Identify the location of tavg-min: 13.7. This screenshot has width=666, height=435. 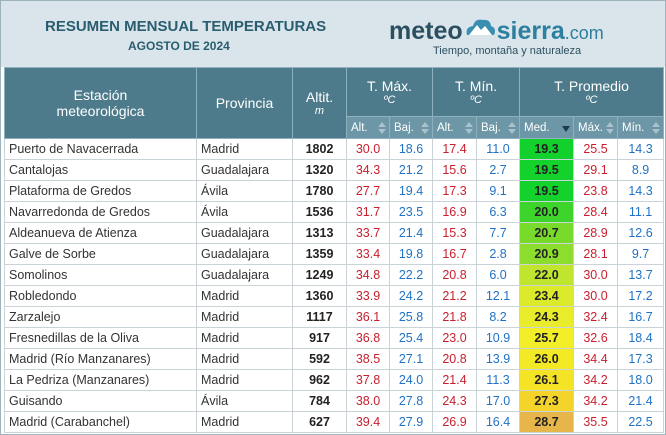
(641, 275).